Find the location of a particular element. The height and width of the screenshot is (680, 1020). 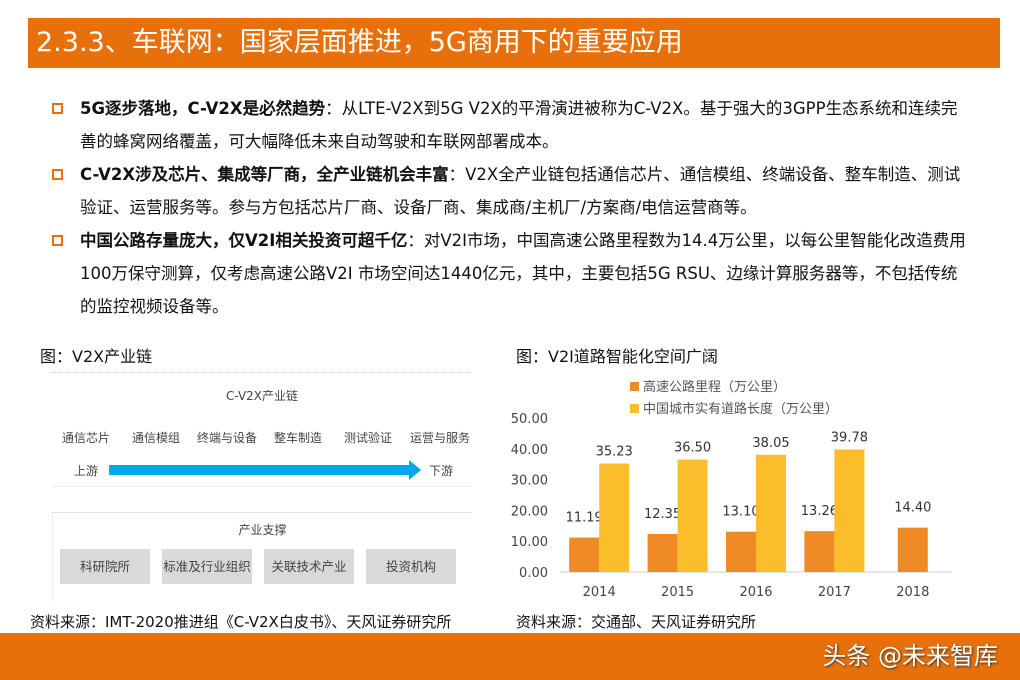

downstream-label: 下游 is located at coordinates (441, 471).